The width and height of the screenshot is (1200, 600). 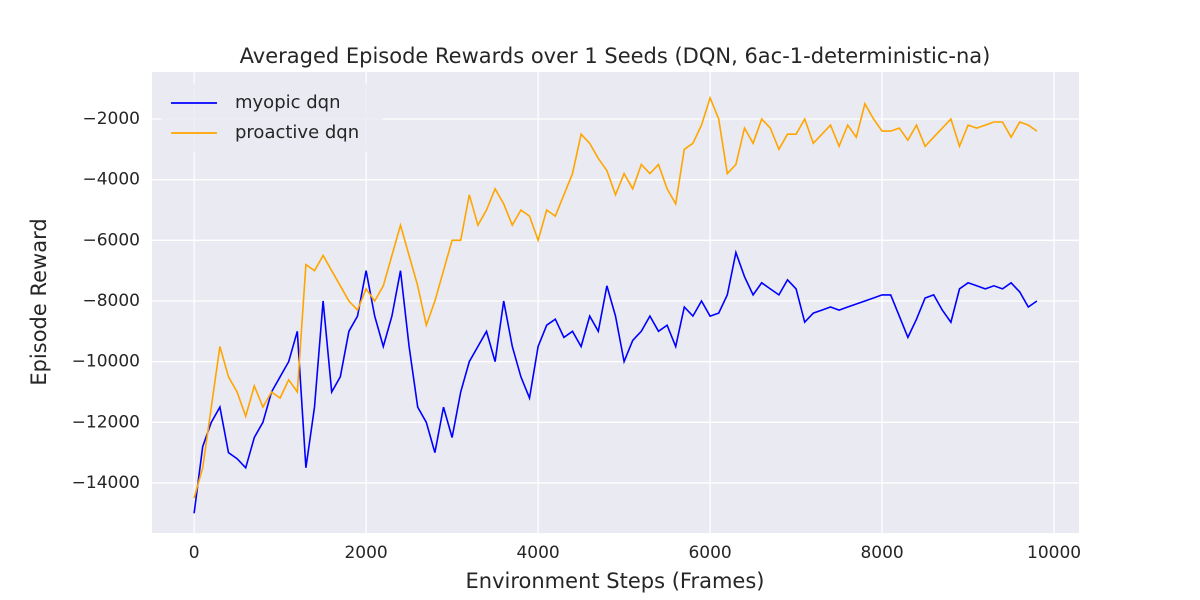 I want to click on legend-box, so click(x=272, y=118).